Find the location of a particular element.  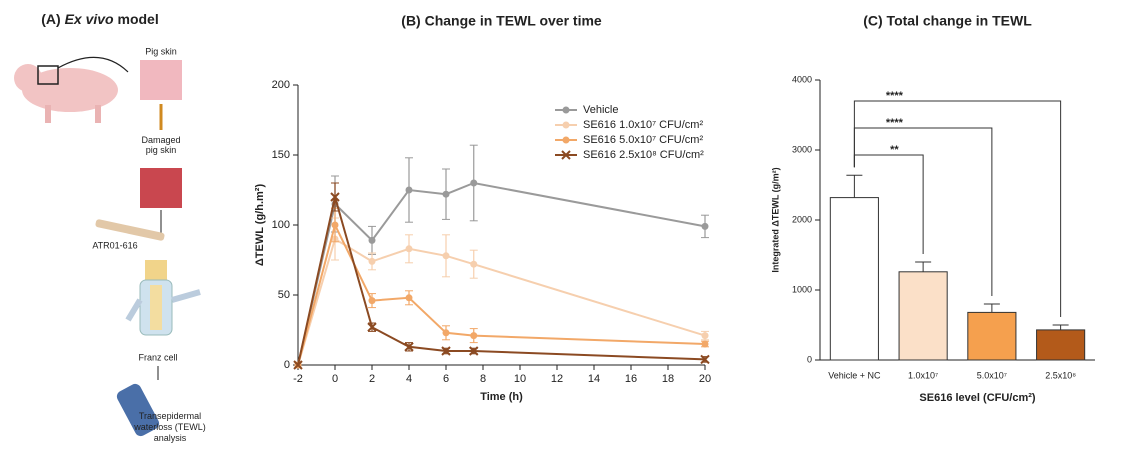

significance-label: ** is located at coordinates (894, 150).